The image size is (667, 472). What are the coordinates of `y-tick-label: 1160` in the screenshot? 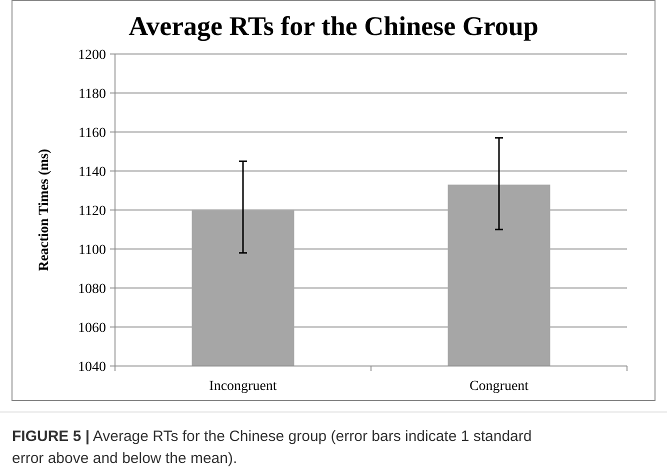 It's located at (92, 133).